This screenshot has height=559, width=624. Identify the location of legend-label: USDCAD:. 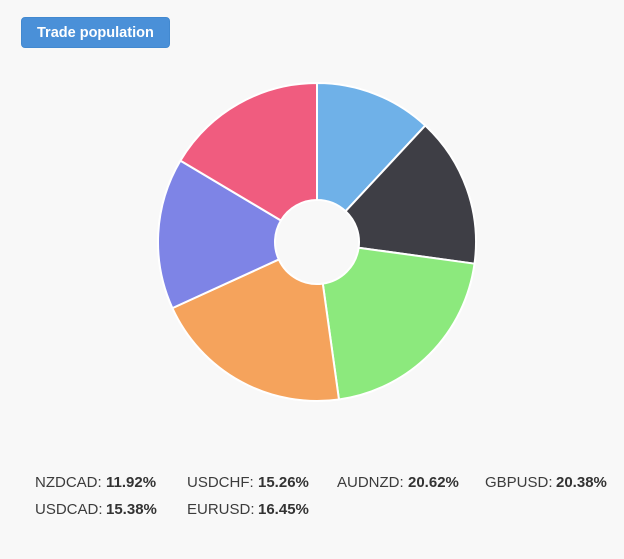
(69, 509).